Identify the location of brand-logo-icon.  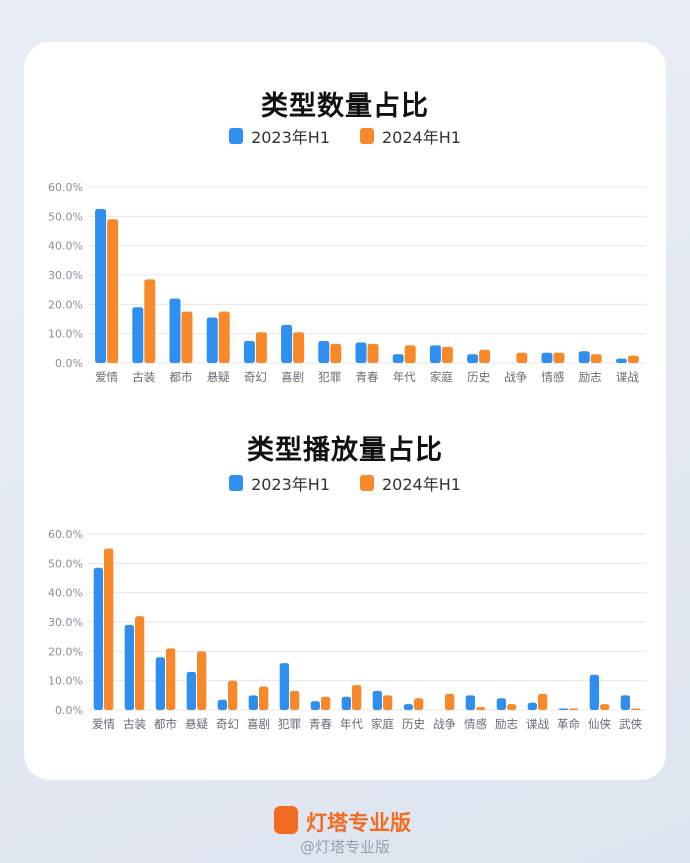
(286, 820).